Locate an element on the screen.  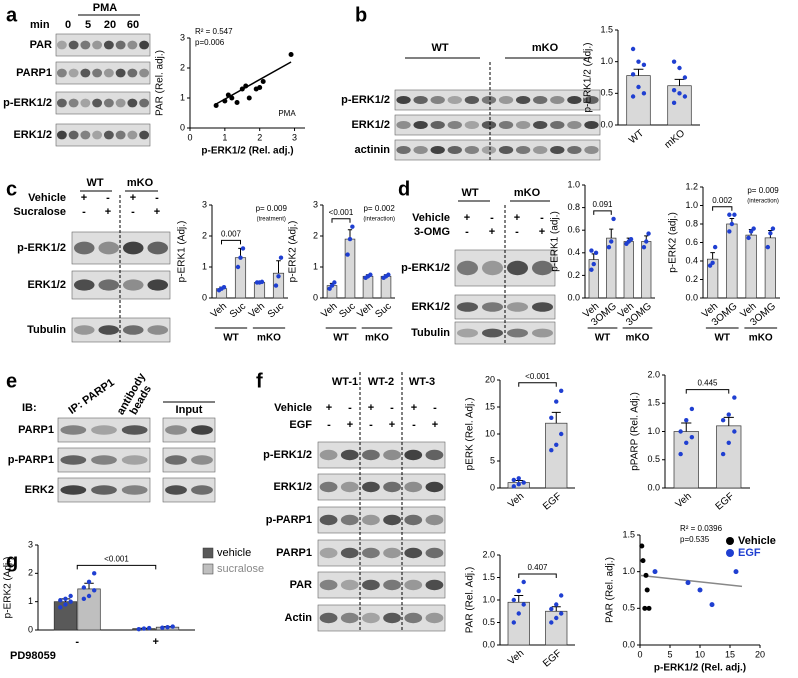
y-tick-label: 1.5 is located at coordinates (606, 29).